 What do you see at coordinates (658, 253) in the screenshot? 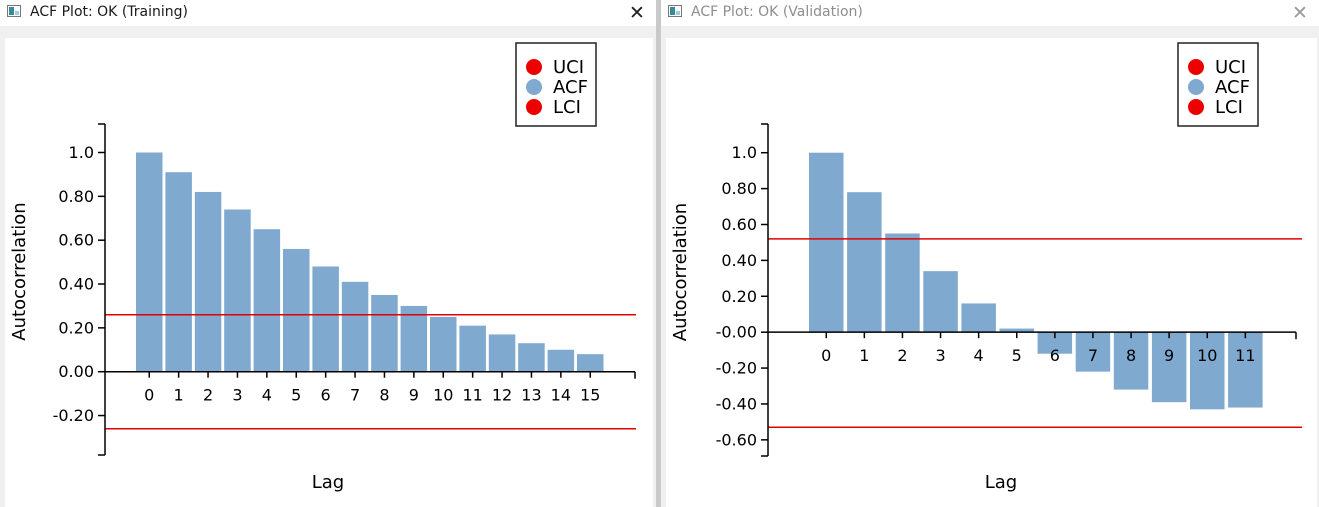
I see `window-divider` at bounding box center [658, 253].